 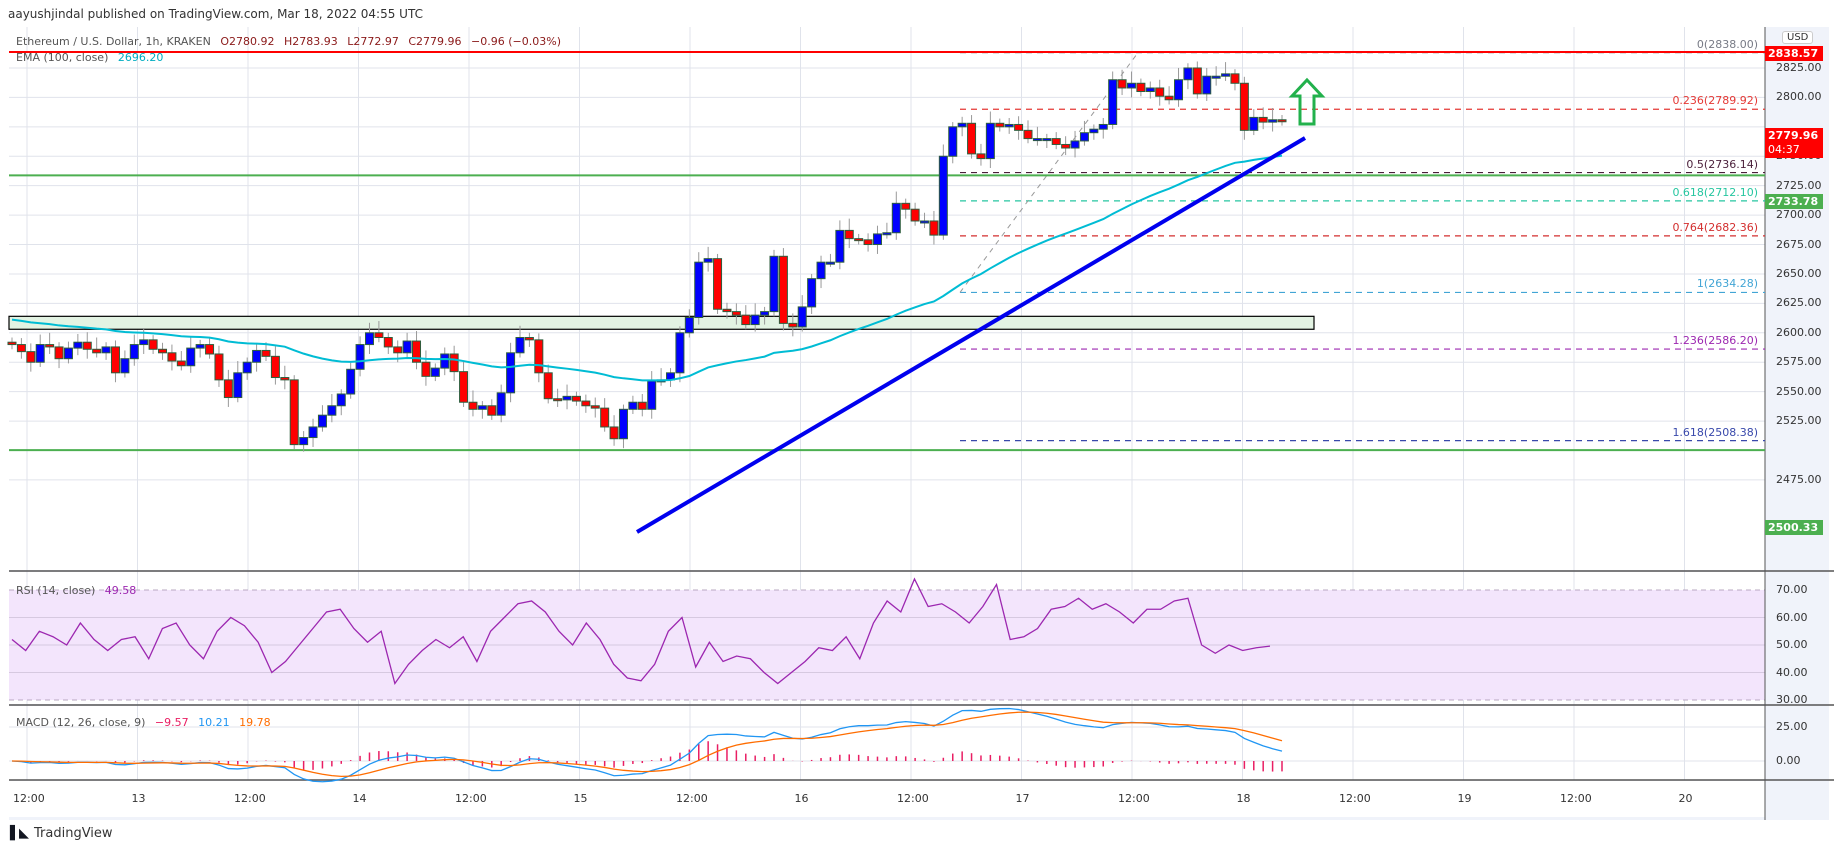 What do you see at coordinates (1792, 699) in the screenshot?
I see `rsi-tick: 30.00` at bounding box center [1792, 699].